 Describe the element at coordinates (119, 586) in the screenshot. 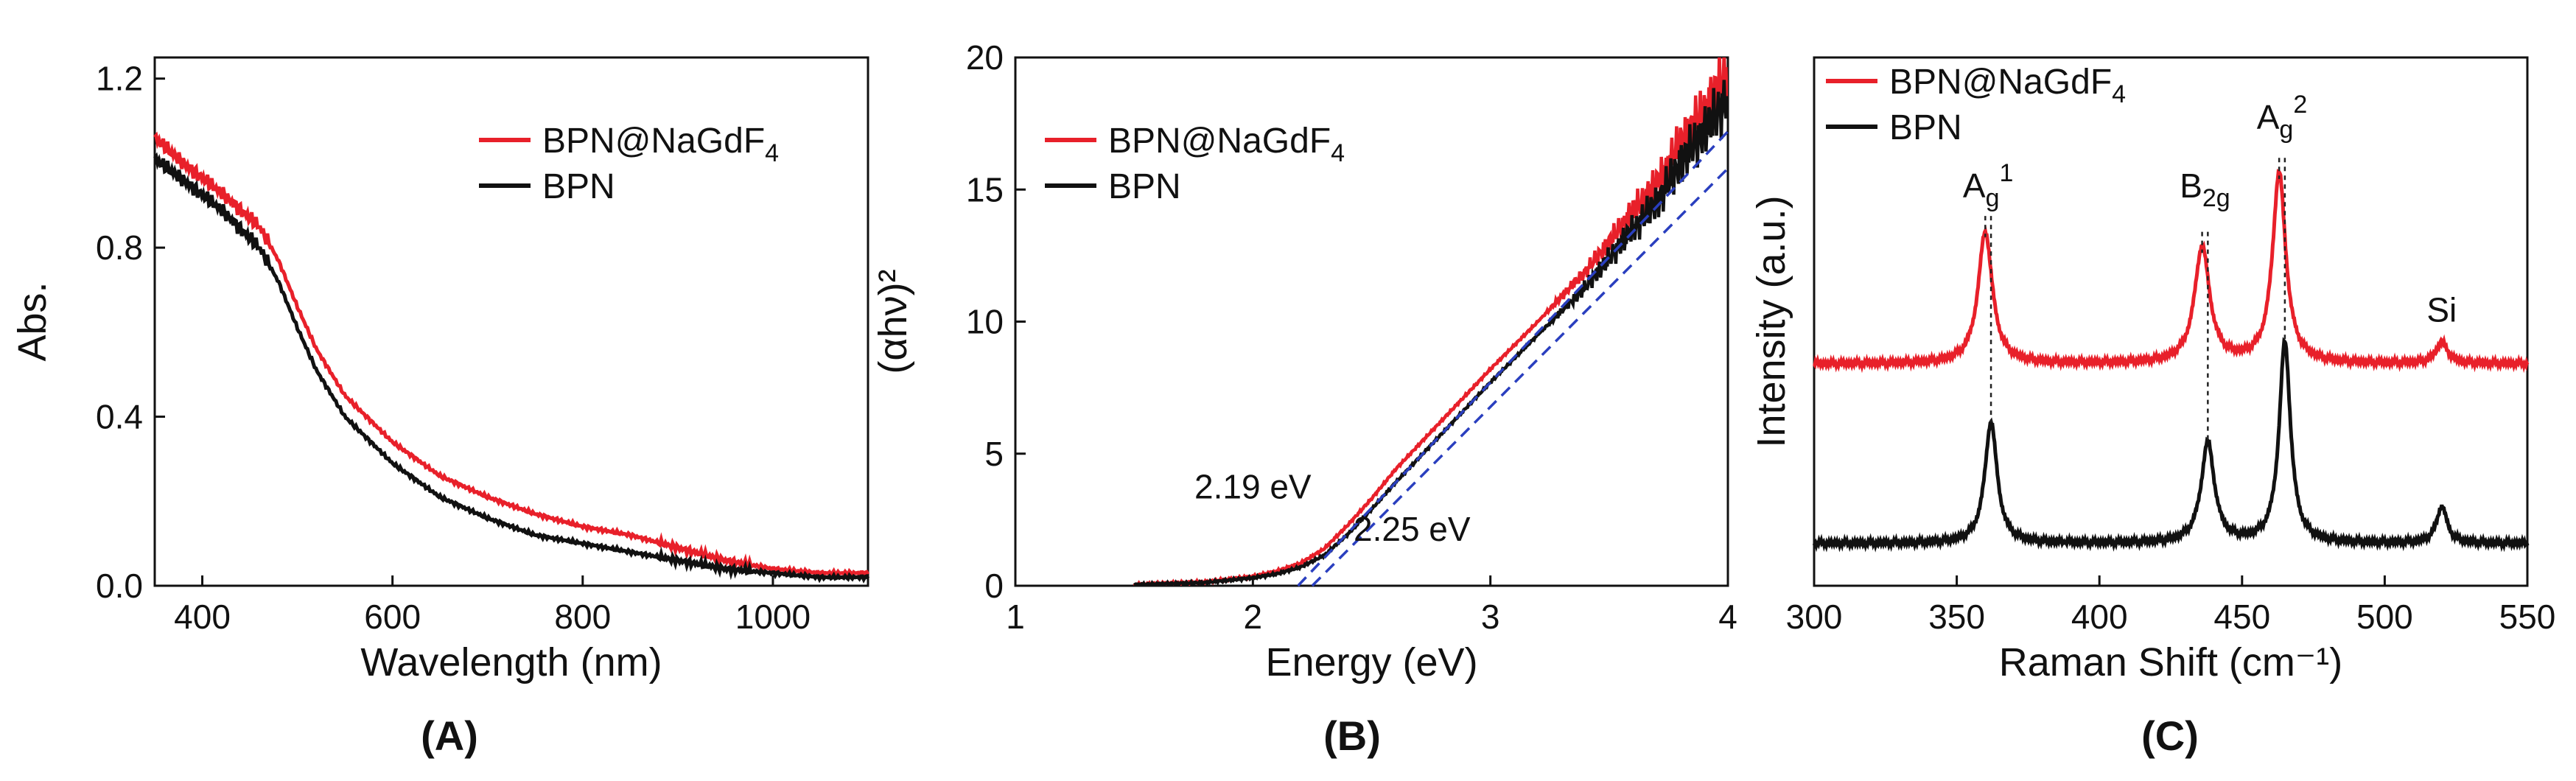

I see `y-tick-label: 0.0` at that location.